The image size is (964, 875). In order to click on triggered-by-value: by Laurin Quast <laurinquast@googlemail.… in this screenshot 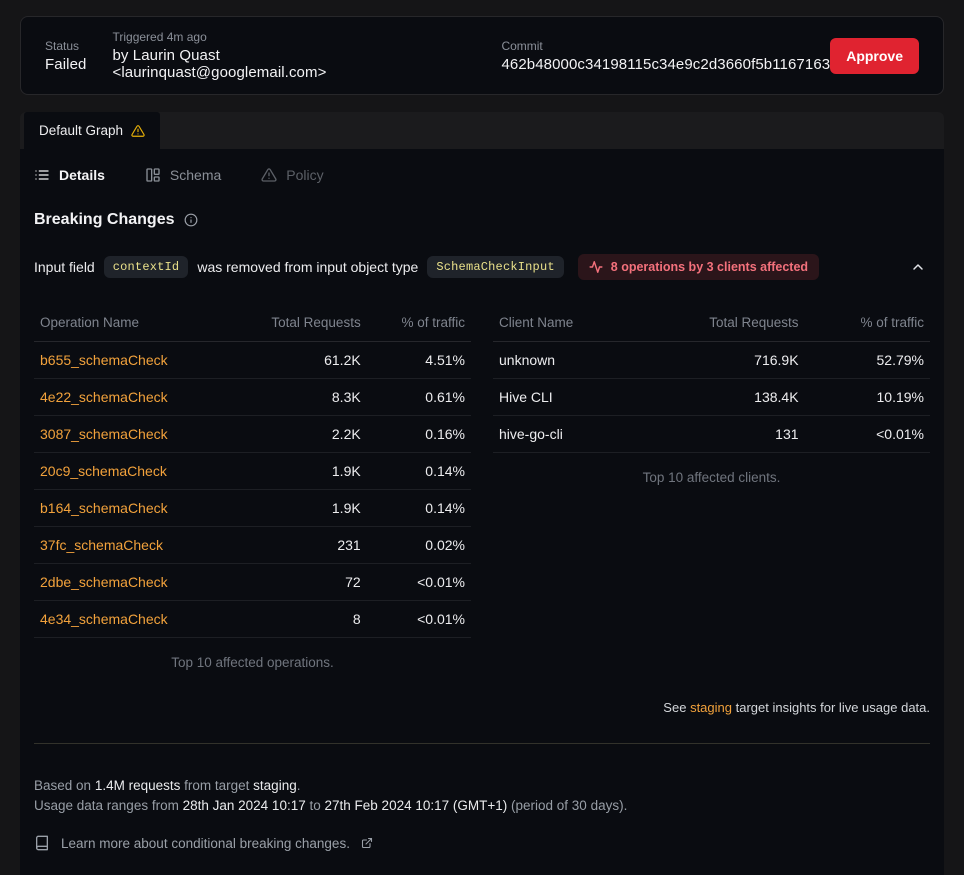, I will do `click(219, 64)`.